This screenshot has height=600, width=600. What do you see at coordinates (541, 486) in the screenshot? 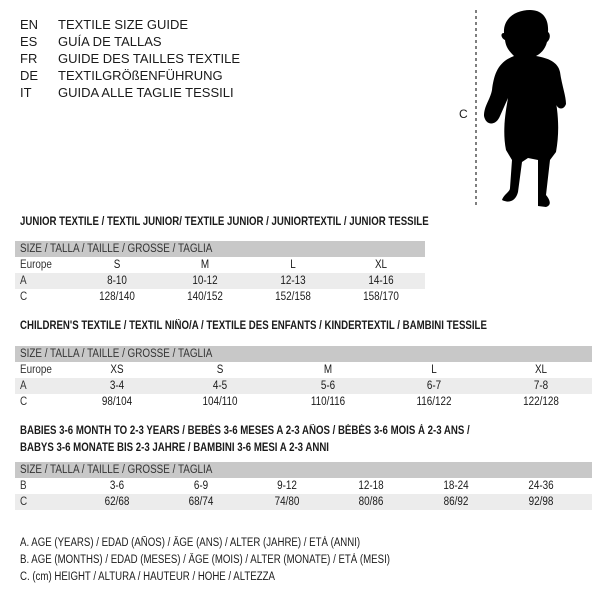
I see `table-cell: 24-36` at bounding box center [541, 486].